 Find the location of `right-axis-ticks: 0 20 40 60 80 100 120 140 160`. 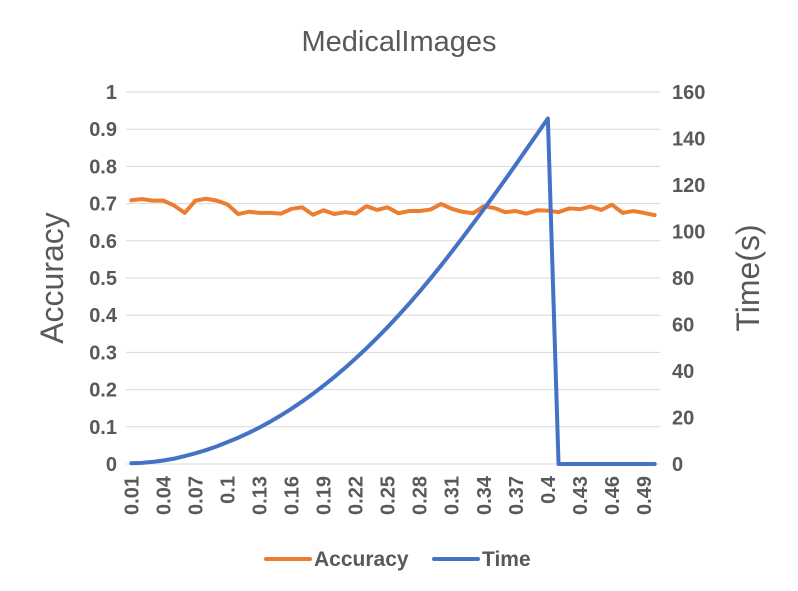

right-axis-ticks: 0 20 40 60 80 100 120 140 160 is located at coordinates (688, 279).